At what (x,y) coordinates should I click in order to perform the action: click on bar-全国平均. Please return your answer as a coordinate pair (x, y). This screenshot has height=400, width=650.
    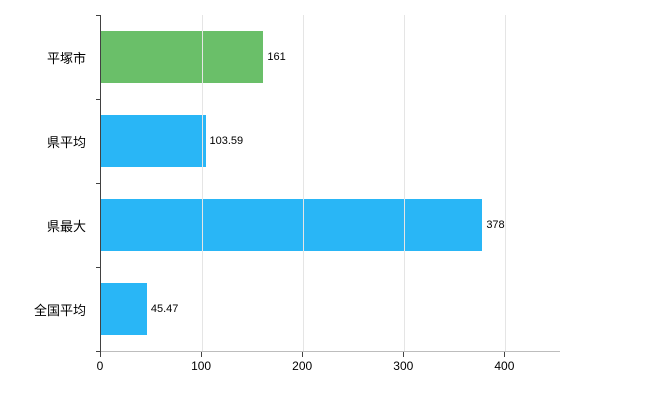
    Looking at the image, I should click on (124, 309).